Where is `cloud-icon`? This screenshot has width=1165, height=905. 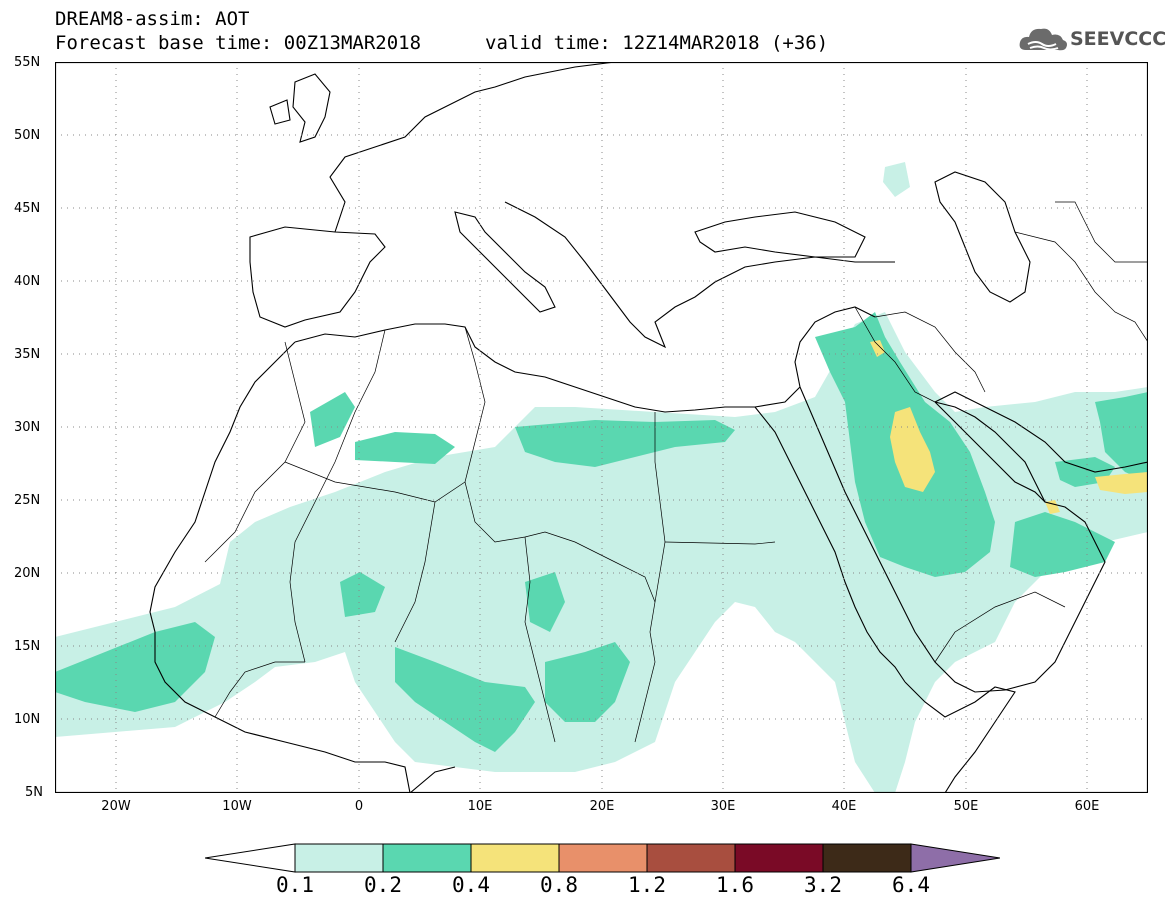 cloud-icon is located at coordinates (1043, 39).